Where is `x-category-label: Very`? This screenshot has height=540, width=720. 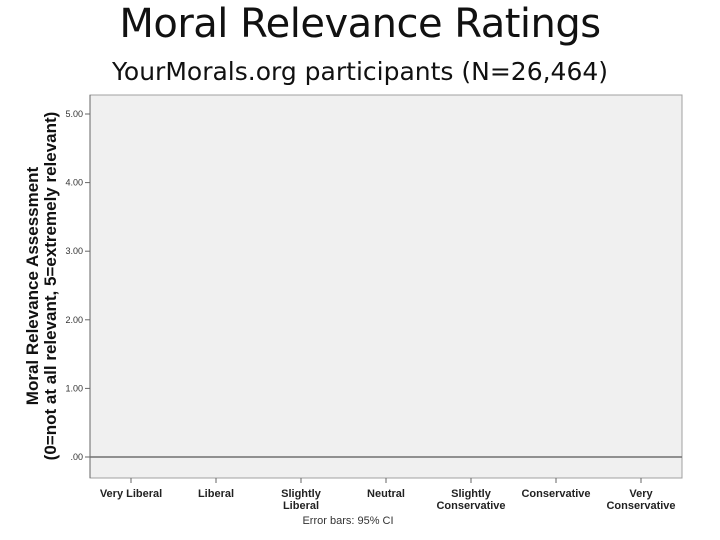 x-category-label: Very is located at coordinates (641, 494).